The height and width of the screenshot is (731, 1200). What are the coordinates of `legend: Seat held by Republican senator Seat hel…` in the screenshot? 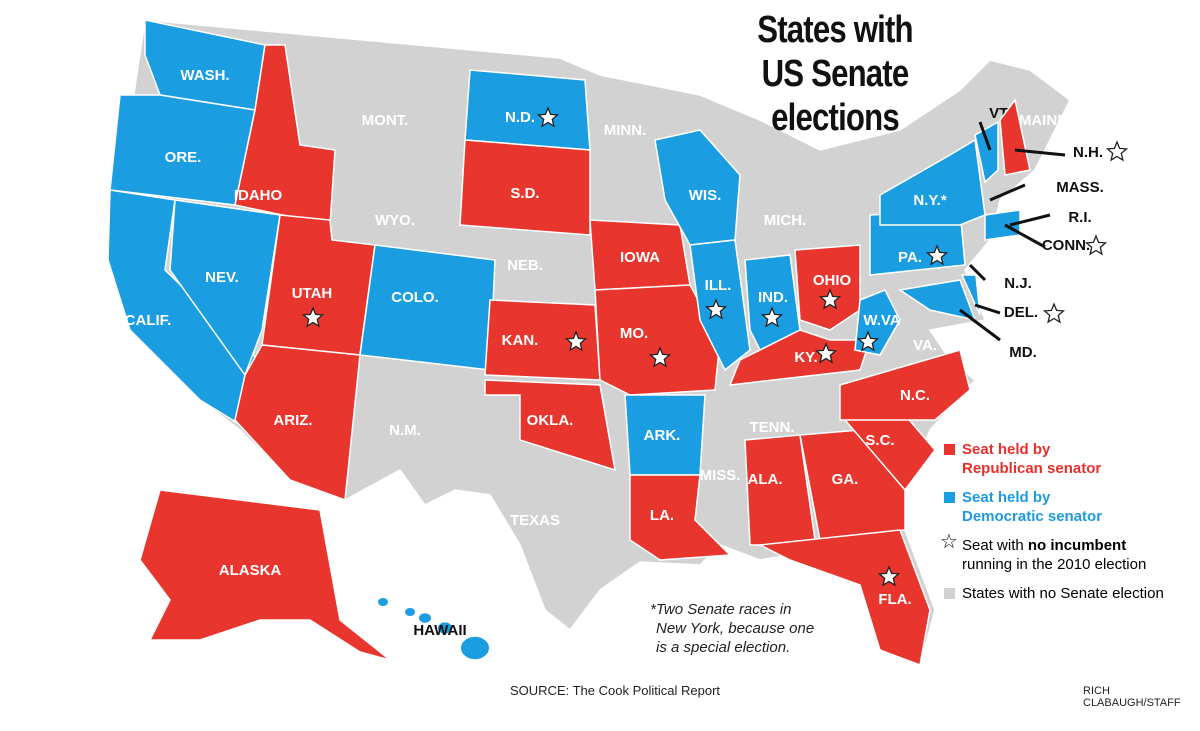 It's located at (1052, 526).